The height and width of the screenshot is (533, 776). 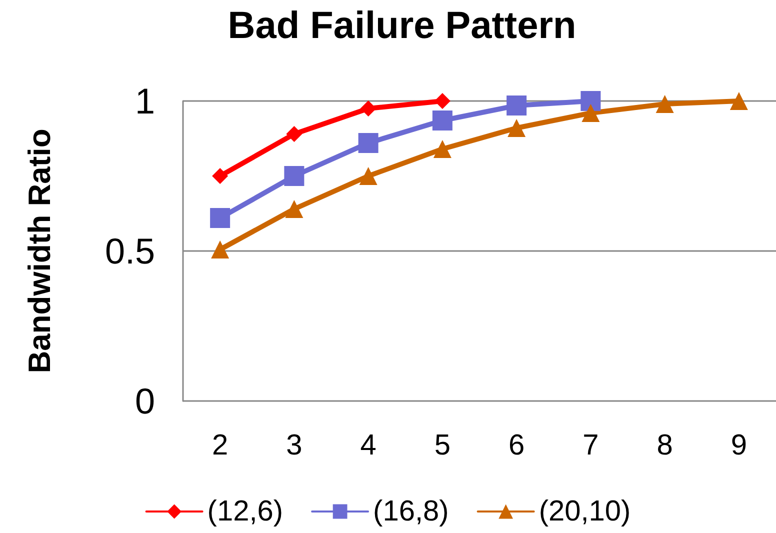 What do you see at coordinates (245, 512) in the screenshot?
I see `legend-label: (12,6)` at bounding box center [245, 512].